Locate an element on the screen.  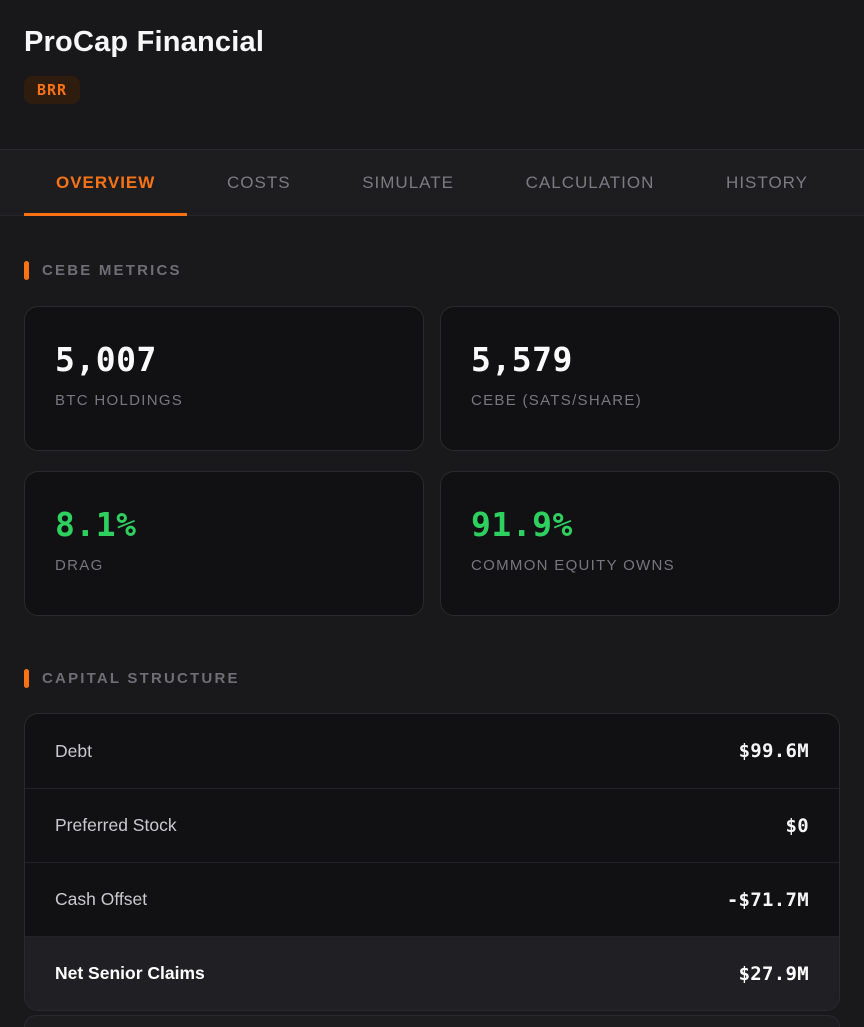
section-header-metrics: CEBE METRICS is located at coordinates (432, 270).